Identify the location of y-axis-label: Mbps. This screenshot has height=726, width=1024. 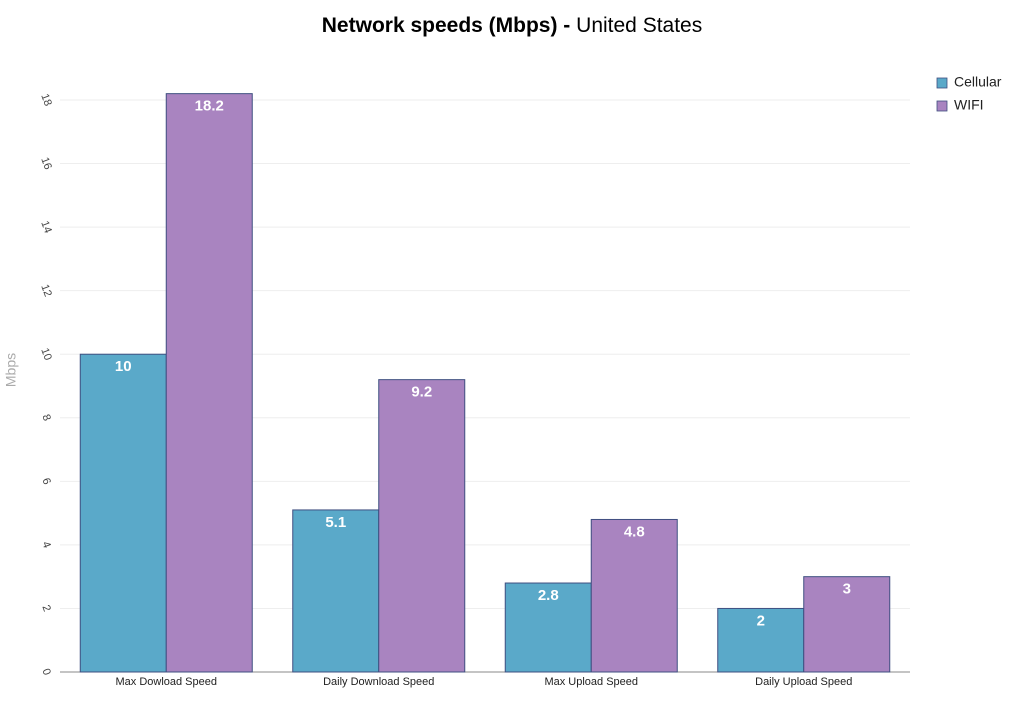
(11, 370).